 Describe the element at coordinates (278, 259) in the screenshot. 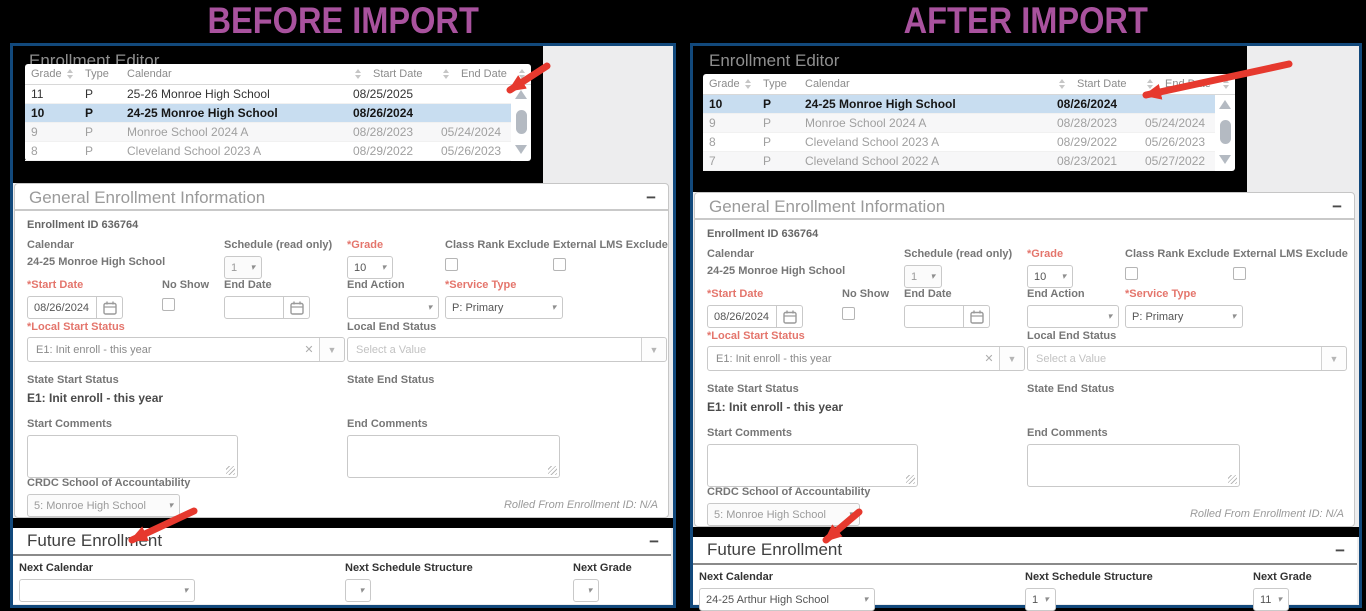

I see `schedule-field: Schedule (read only) 1 ▾` at that location.